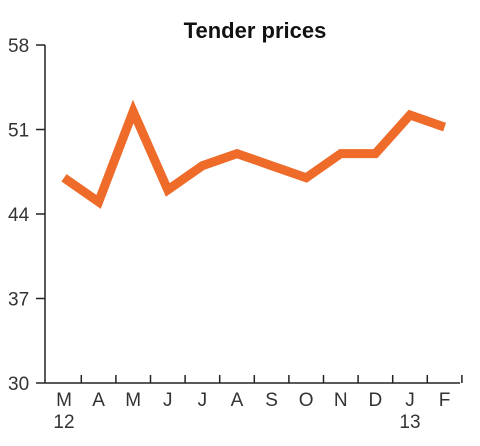  What do you see at coordinates (306, 400) in the screenshot?
I see `x-tick-label: O` at bounding box center [306, 400].